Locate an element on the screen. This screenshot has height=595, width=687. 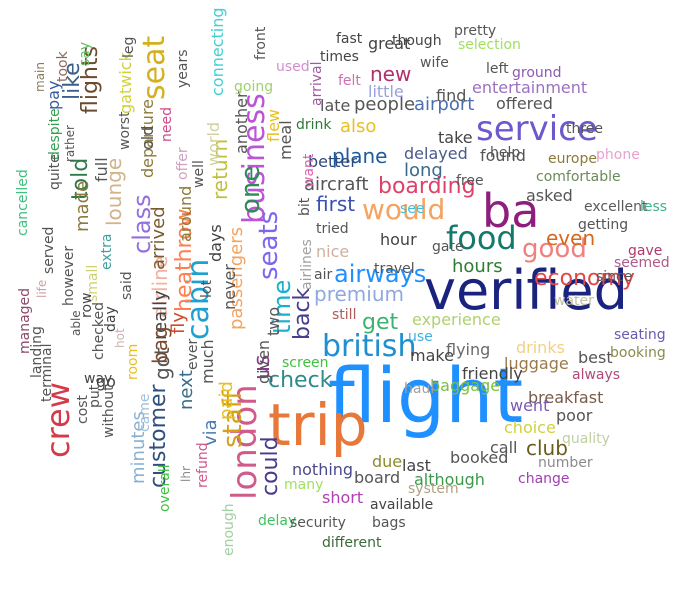
word-seemed: seemed is located at coordinates (642, 263).